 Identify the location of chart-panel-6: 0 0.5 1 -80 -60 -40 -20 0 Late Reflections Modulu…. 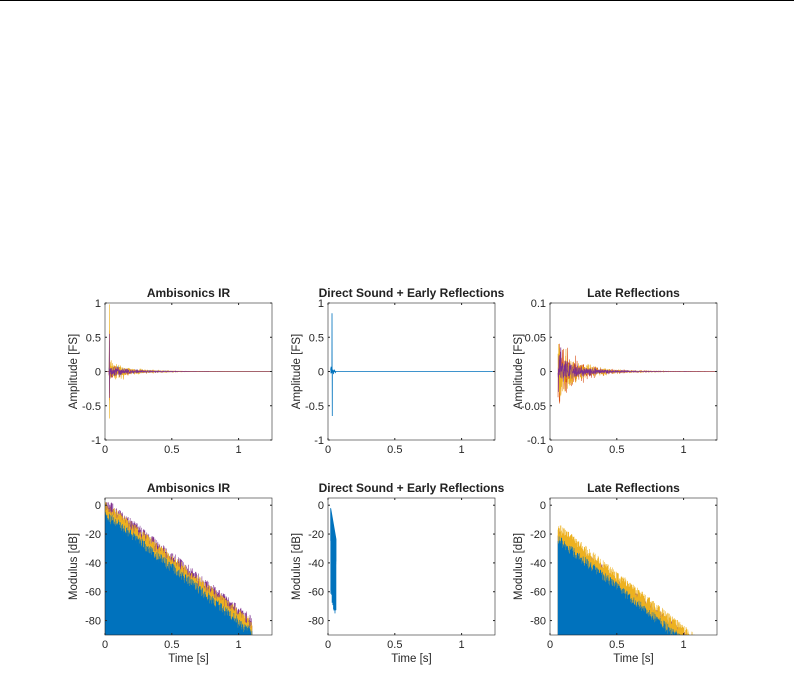
(615, 573).